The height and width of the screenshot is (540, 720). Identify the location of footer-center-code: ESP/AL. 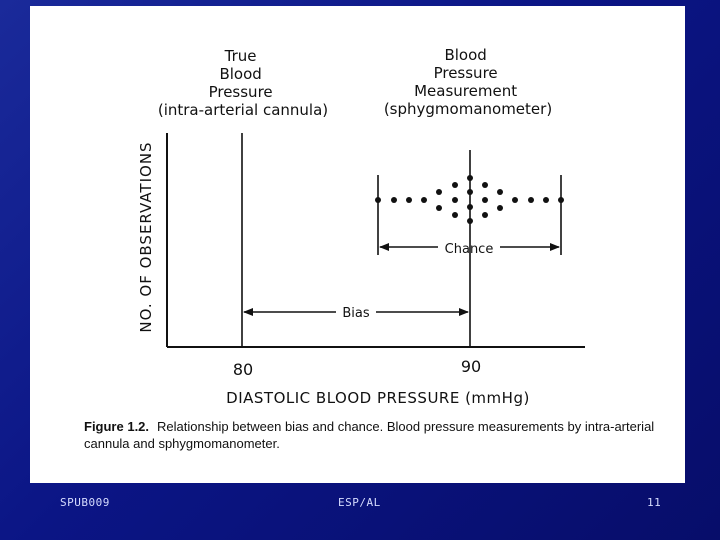
(359, 502).